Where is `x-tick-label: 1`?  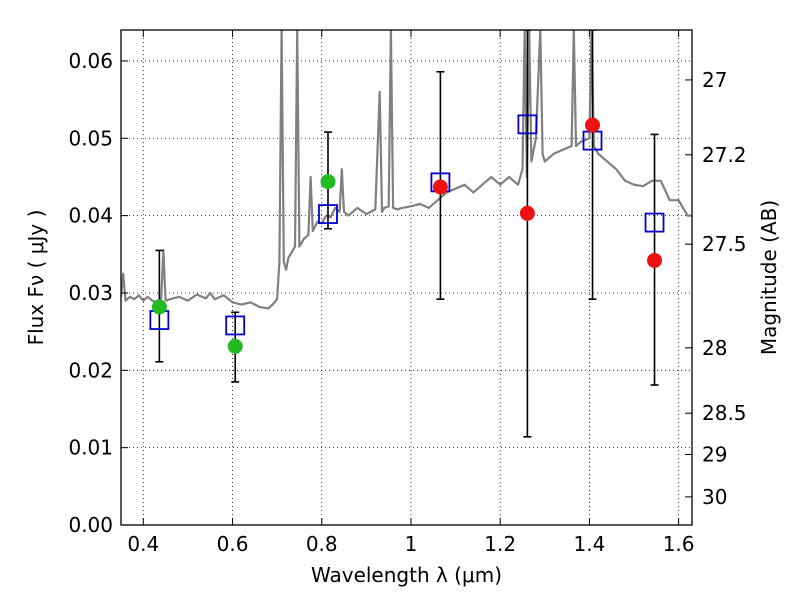
x-tick-label: 1 is located at coordinates (411, 544).